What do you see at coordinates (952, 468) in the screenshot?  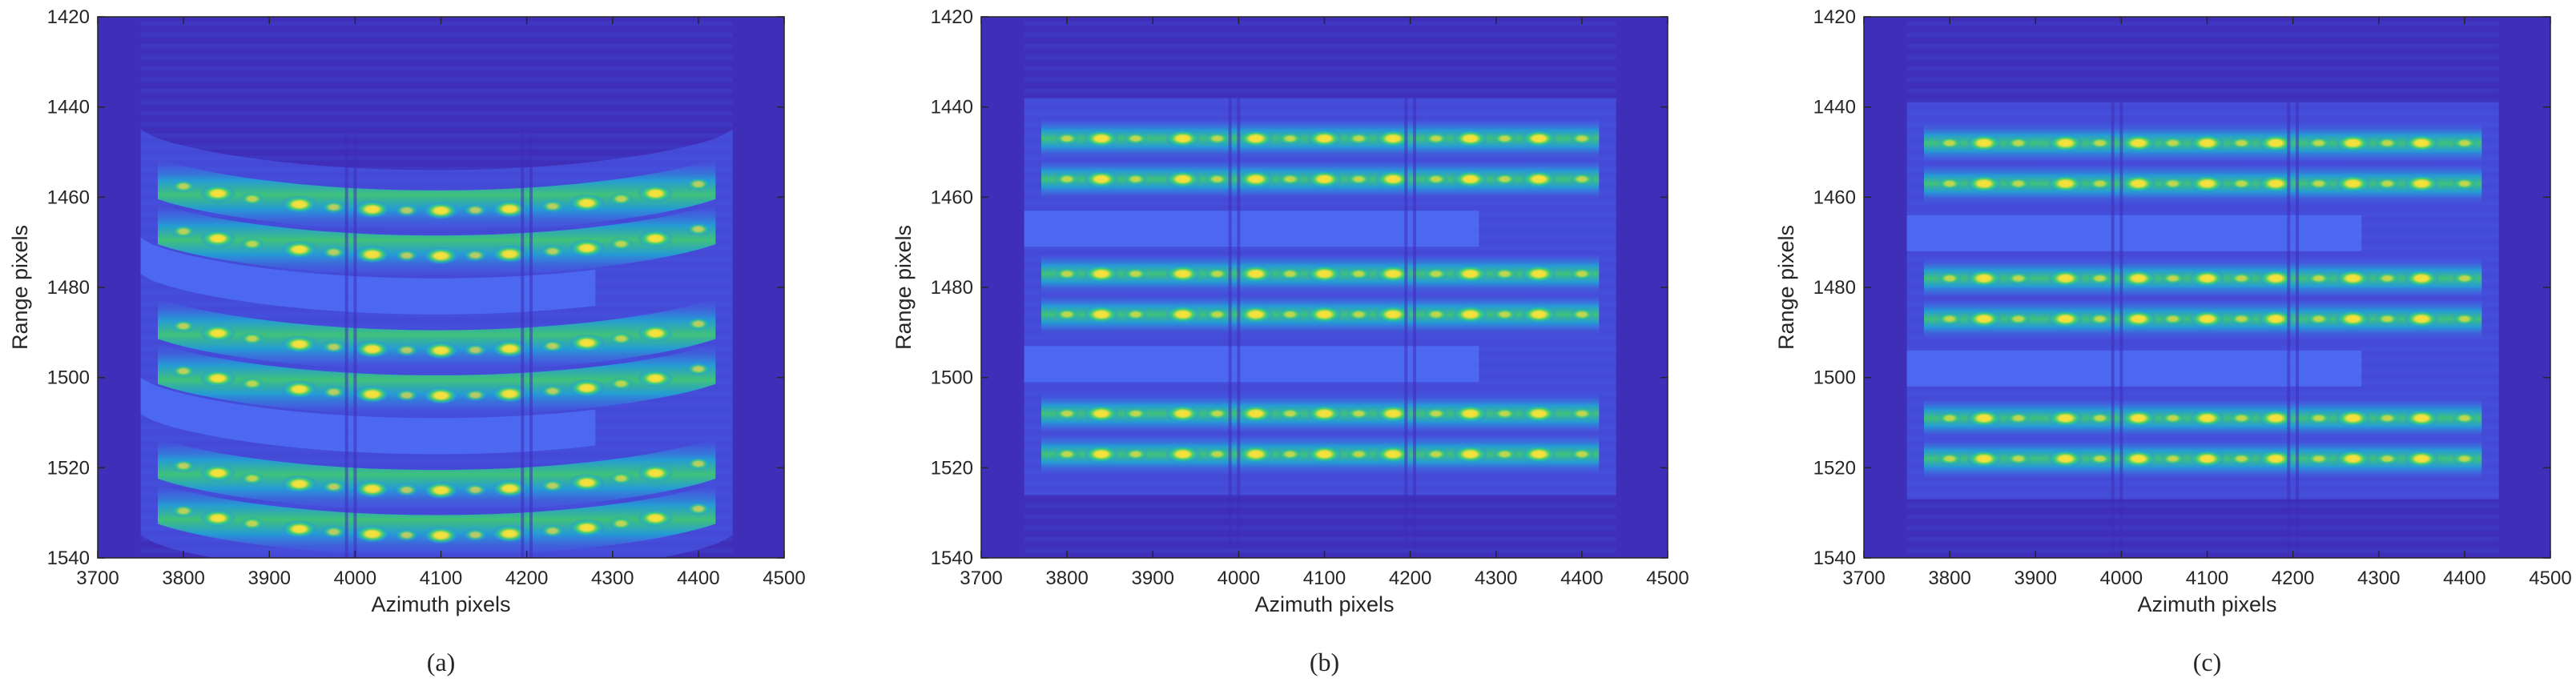 I see `y-tick-label: 1520` at bounding box center [952, 468].